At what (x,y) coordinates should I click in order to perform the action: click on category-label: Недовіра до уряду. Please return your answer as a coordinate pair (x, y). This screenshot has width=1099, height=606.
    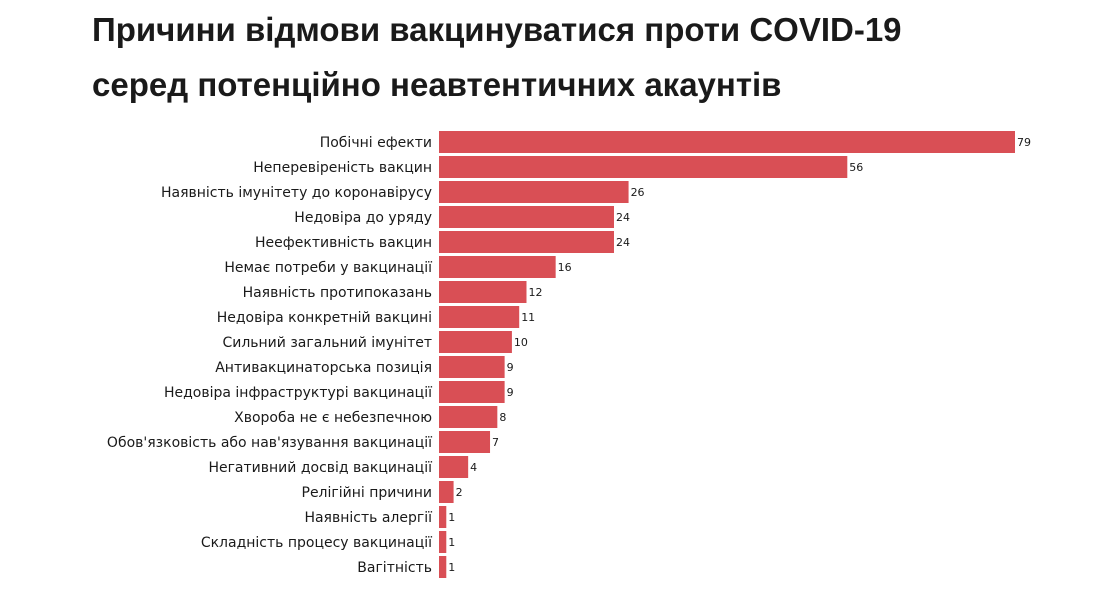
    Looking at the image, I should click on (363, 218).